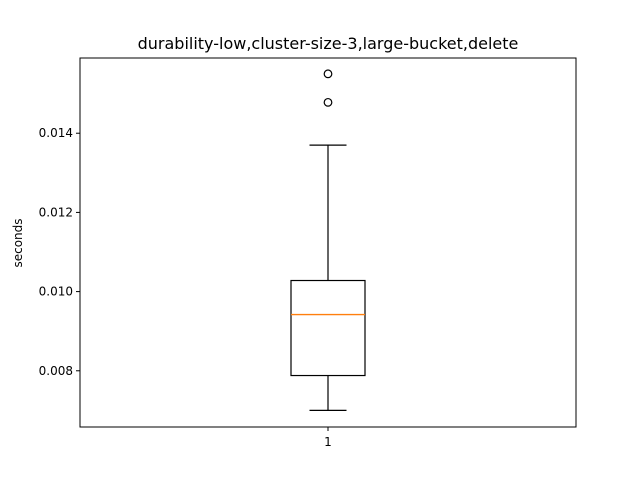  I want to click on x-tick-label: 1, so click(328, 442).